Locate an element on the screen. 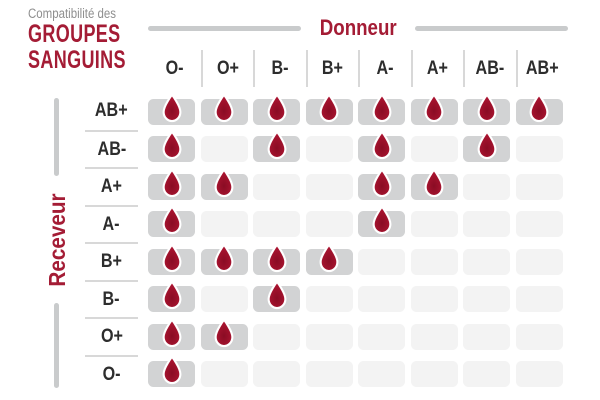 The width and height of the screenshot is (600, 400). receiver-row-headers: AB+ AB- A+ A- B+ B- O+ O- is located at coordinates (111, 242).